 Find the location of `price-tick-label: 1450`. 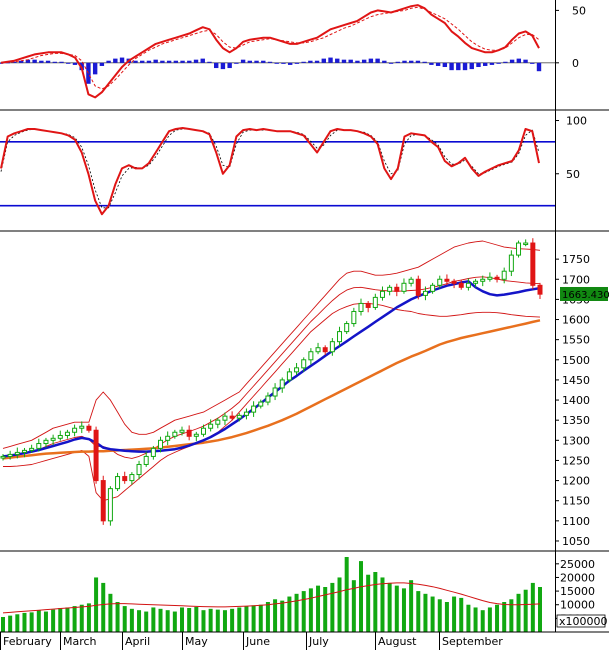

price-tick-label: 1450 is located at coordinates (576, 380).